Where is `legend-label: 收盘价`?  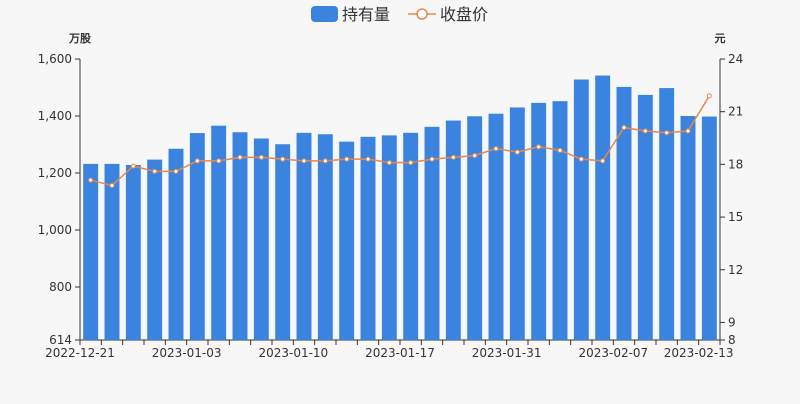 legend-label: 收盘价 is located at coordinates (464, 14).